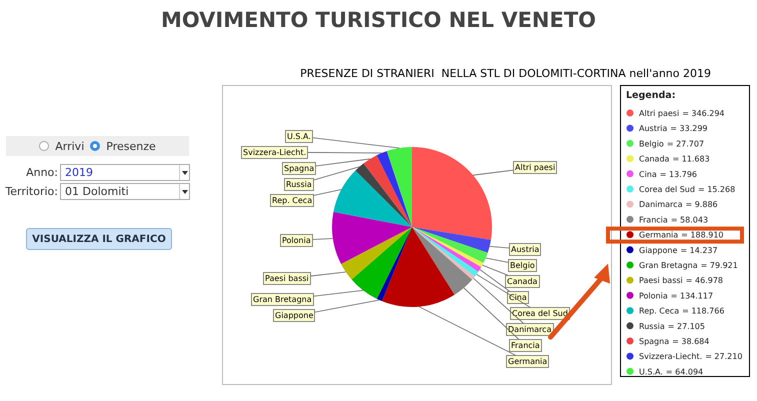 The image size is (757, 401). I want to click on slice-label: Svizzera-Liecht., so click(274, 152).